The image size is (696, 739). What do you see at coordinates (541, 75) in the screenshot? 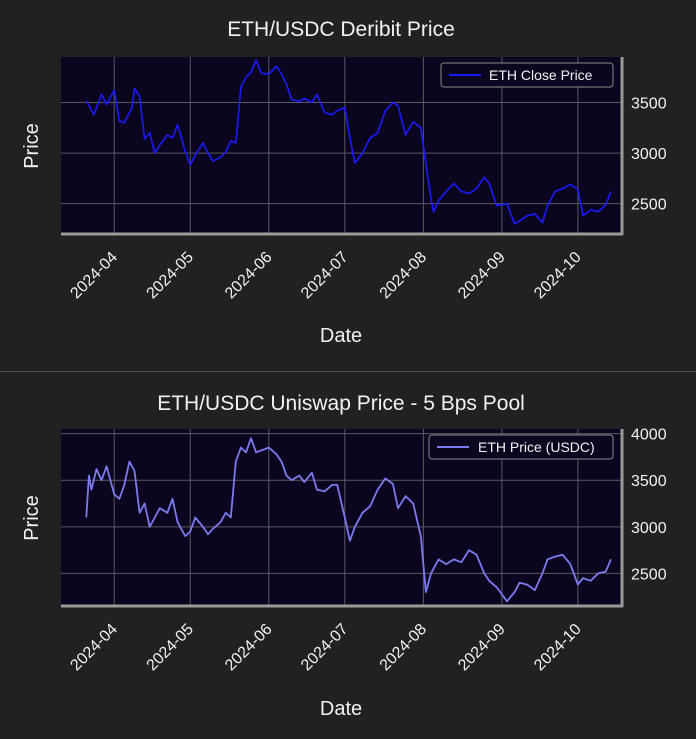
I see `legend-label: ETH Close Price` at bounding box center [541, 75].